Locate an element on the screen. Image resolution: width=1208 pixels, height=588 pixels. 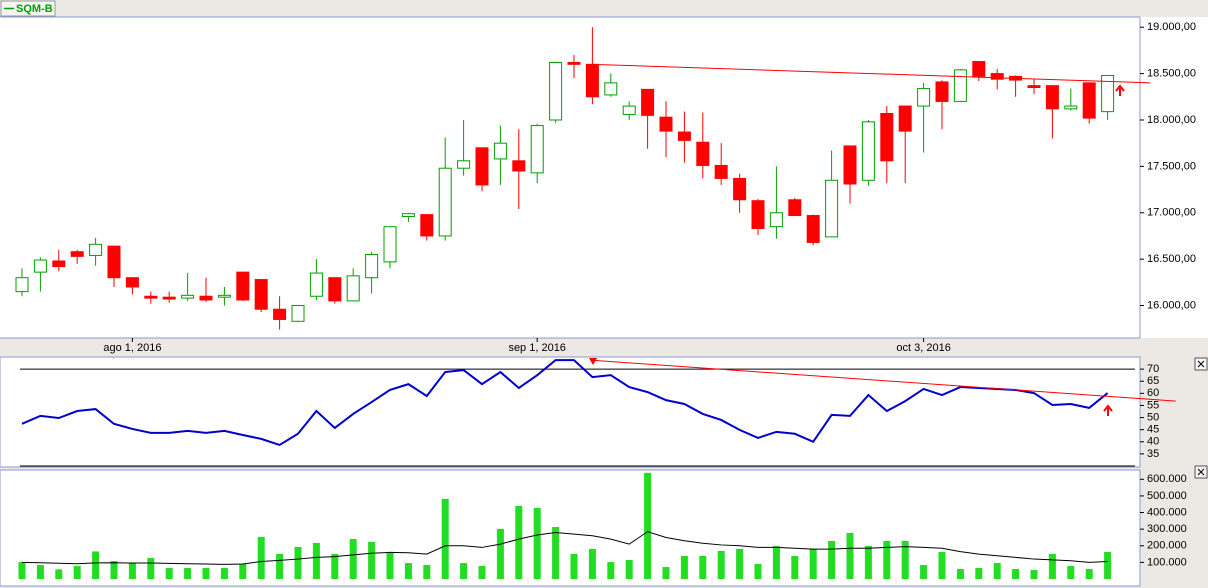
trend-line is located at coordinates (871, 73).